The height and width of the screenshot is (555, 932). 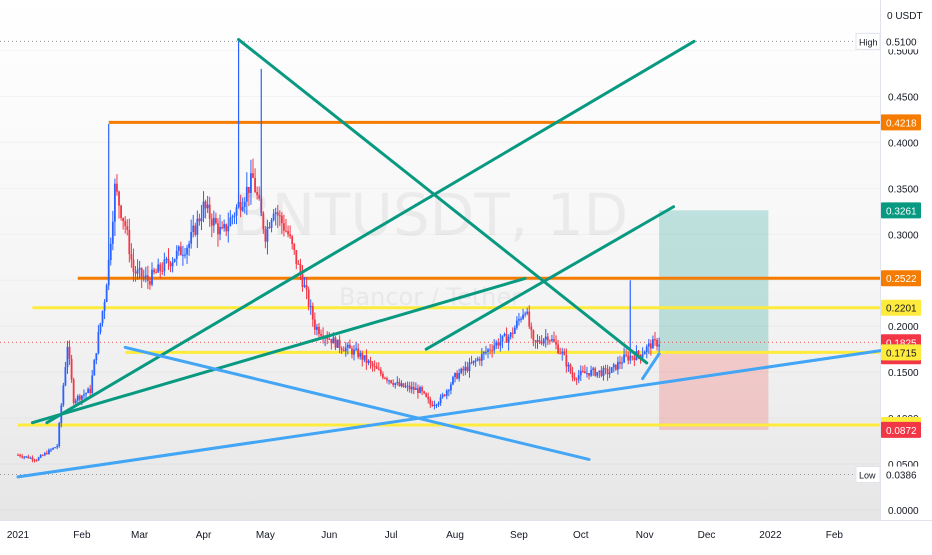 What do you see at coordinates (835, 535) in the screenshot?
I see `time-tick-label: Feb` at bounding box center [835, 535].